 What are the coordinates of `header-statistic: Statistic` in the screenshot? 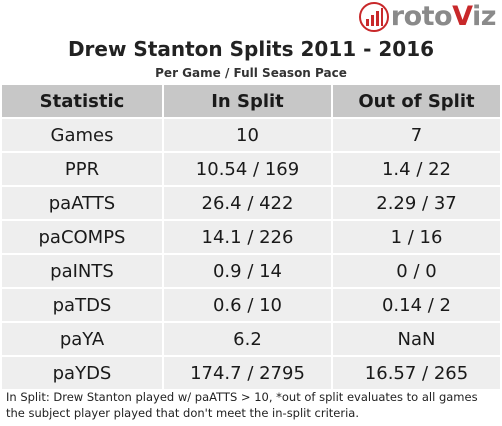 It's located at (82, 101).